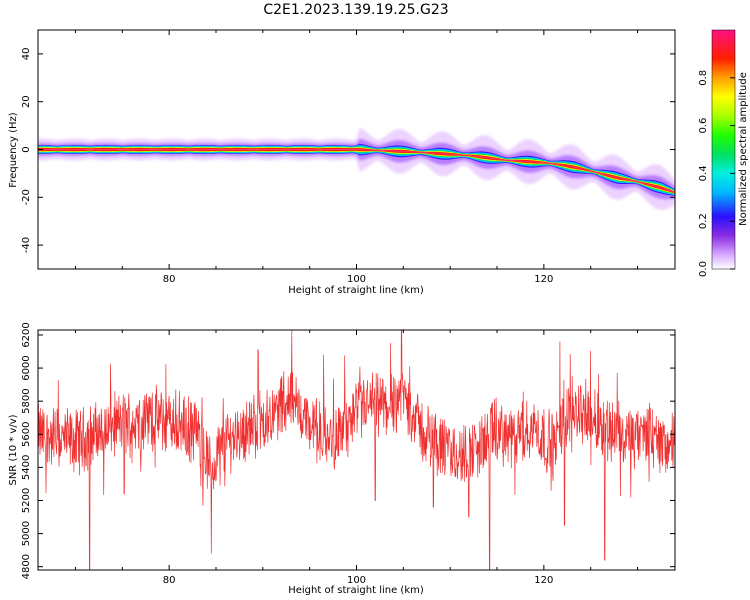 The height and width of the screenshot is (600, 750). Describe the element at coordinates (13, 150) in the screenshot. I see `spectrogram-y-axis-label: Frequency (Hz)` at that location.